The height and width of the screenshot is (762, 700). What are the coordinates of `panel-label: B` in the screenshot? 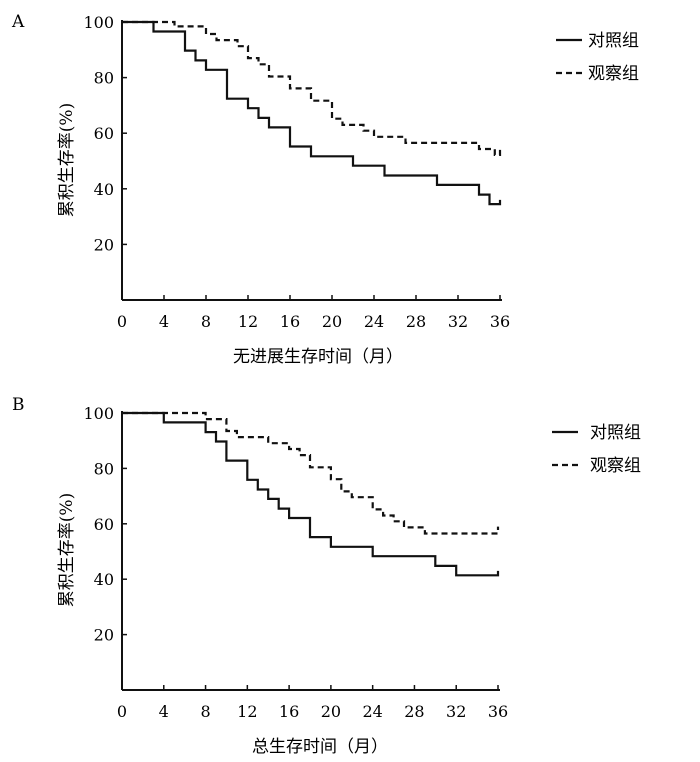 It's located at (18, 405).